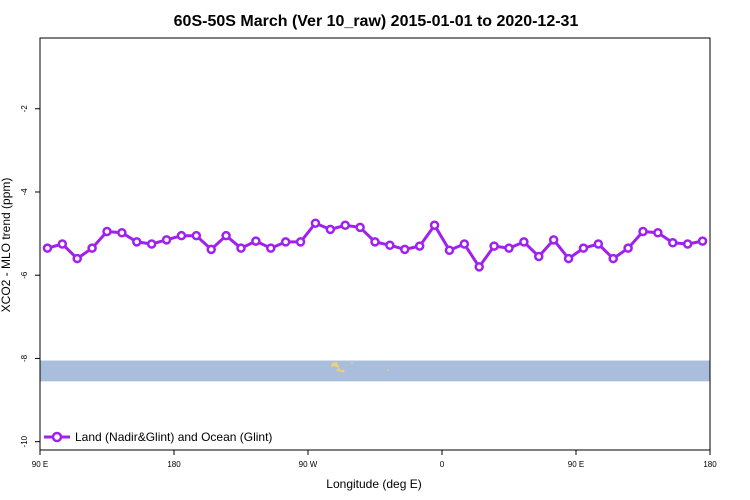 This screenshot has width=750, height=500. Describe the element at coordinates (24, 358) in the screenshot. I see `y-tick-label: -8` at that location.